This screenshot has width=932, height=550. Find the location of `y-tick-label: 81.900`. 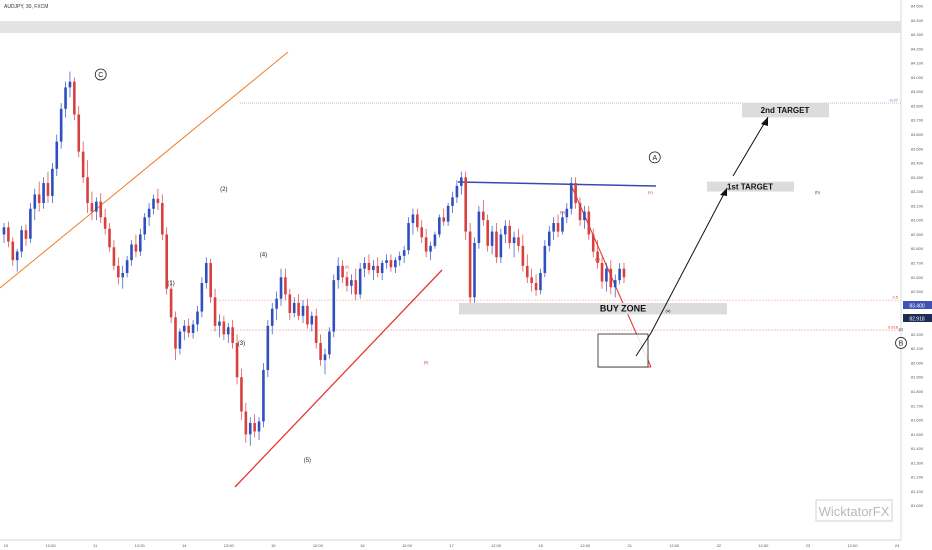

y-tick-label: 81.900 is located at coordinates (917, 377).